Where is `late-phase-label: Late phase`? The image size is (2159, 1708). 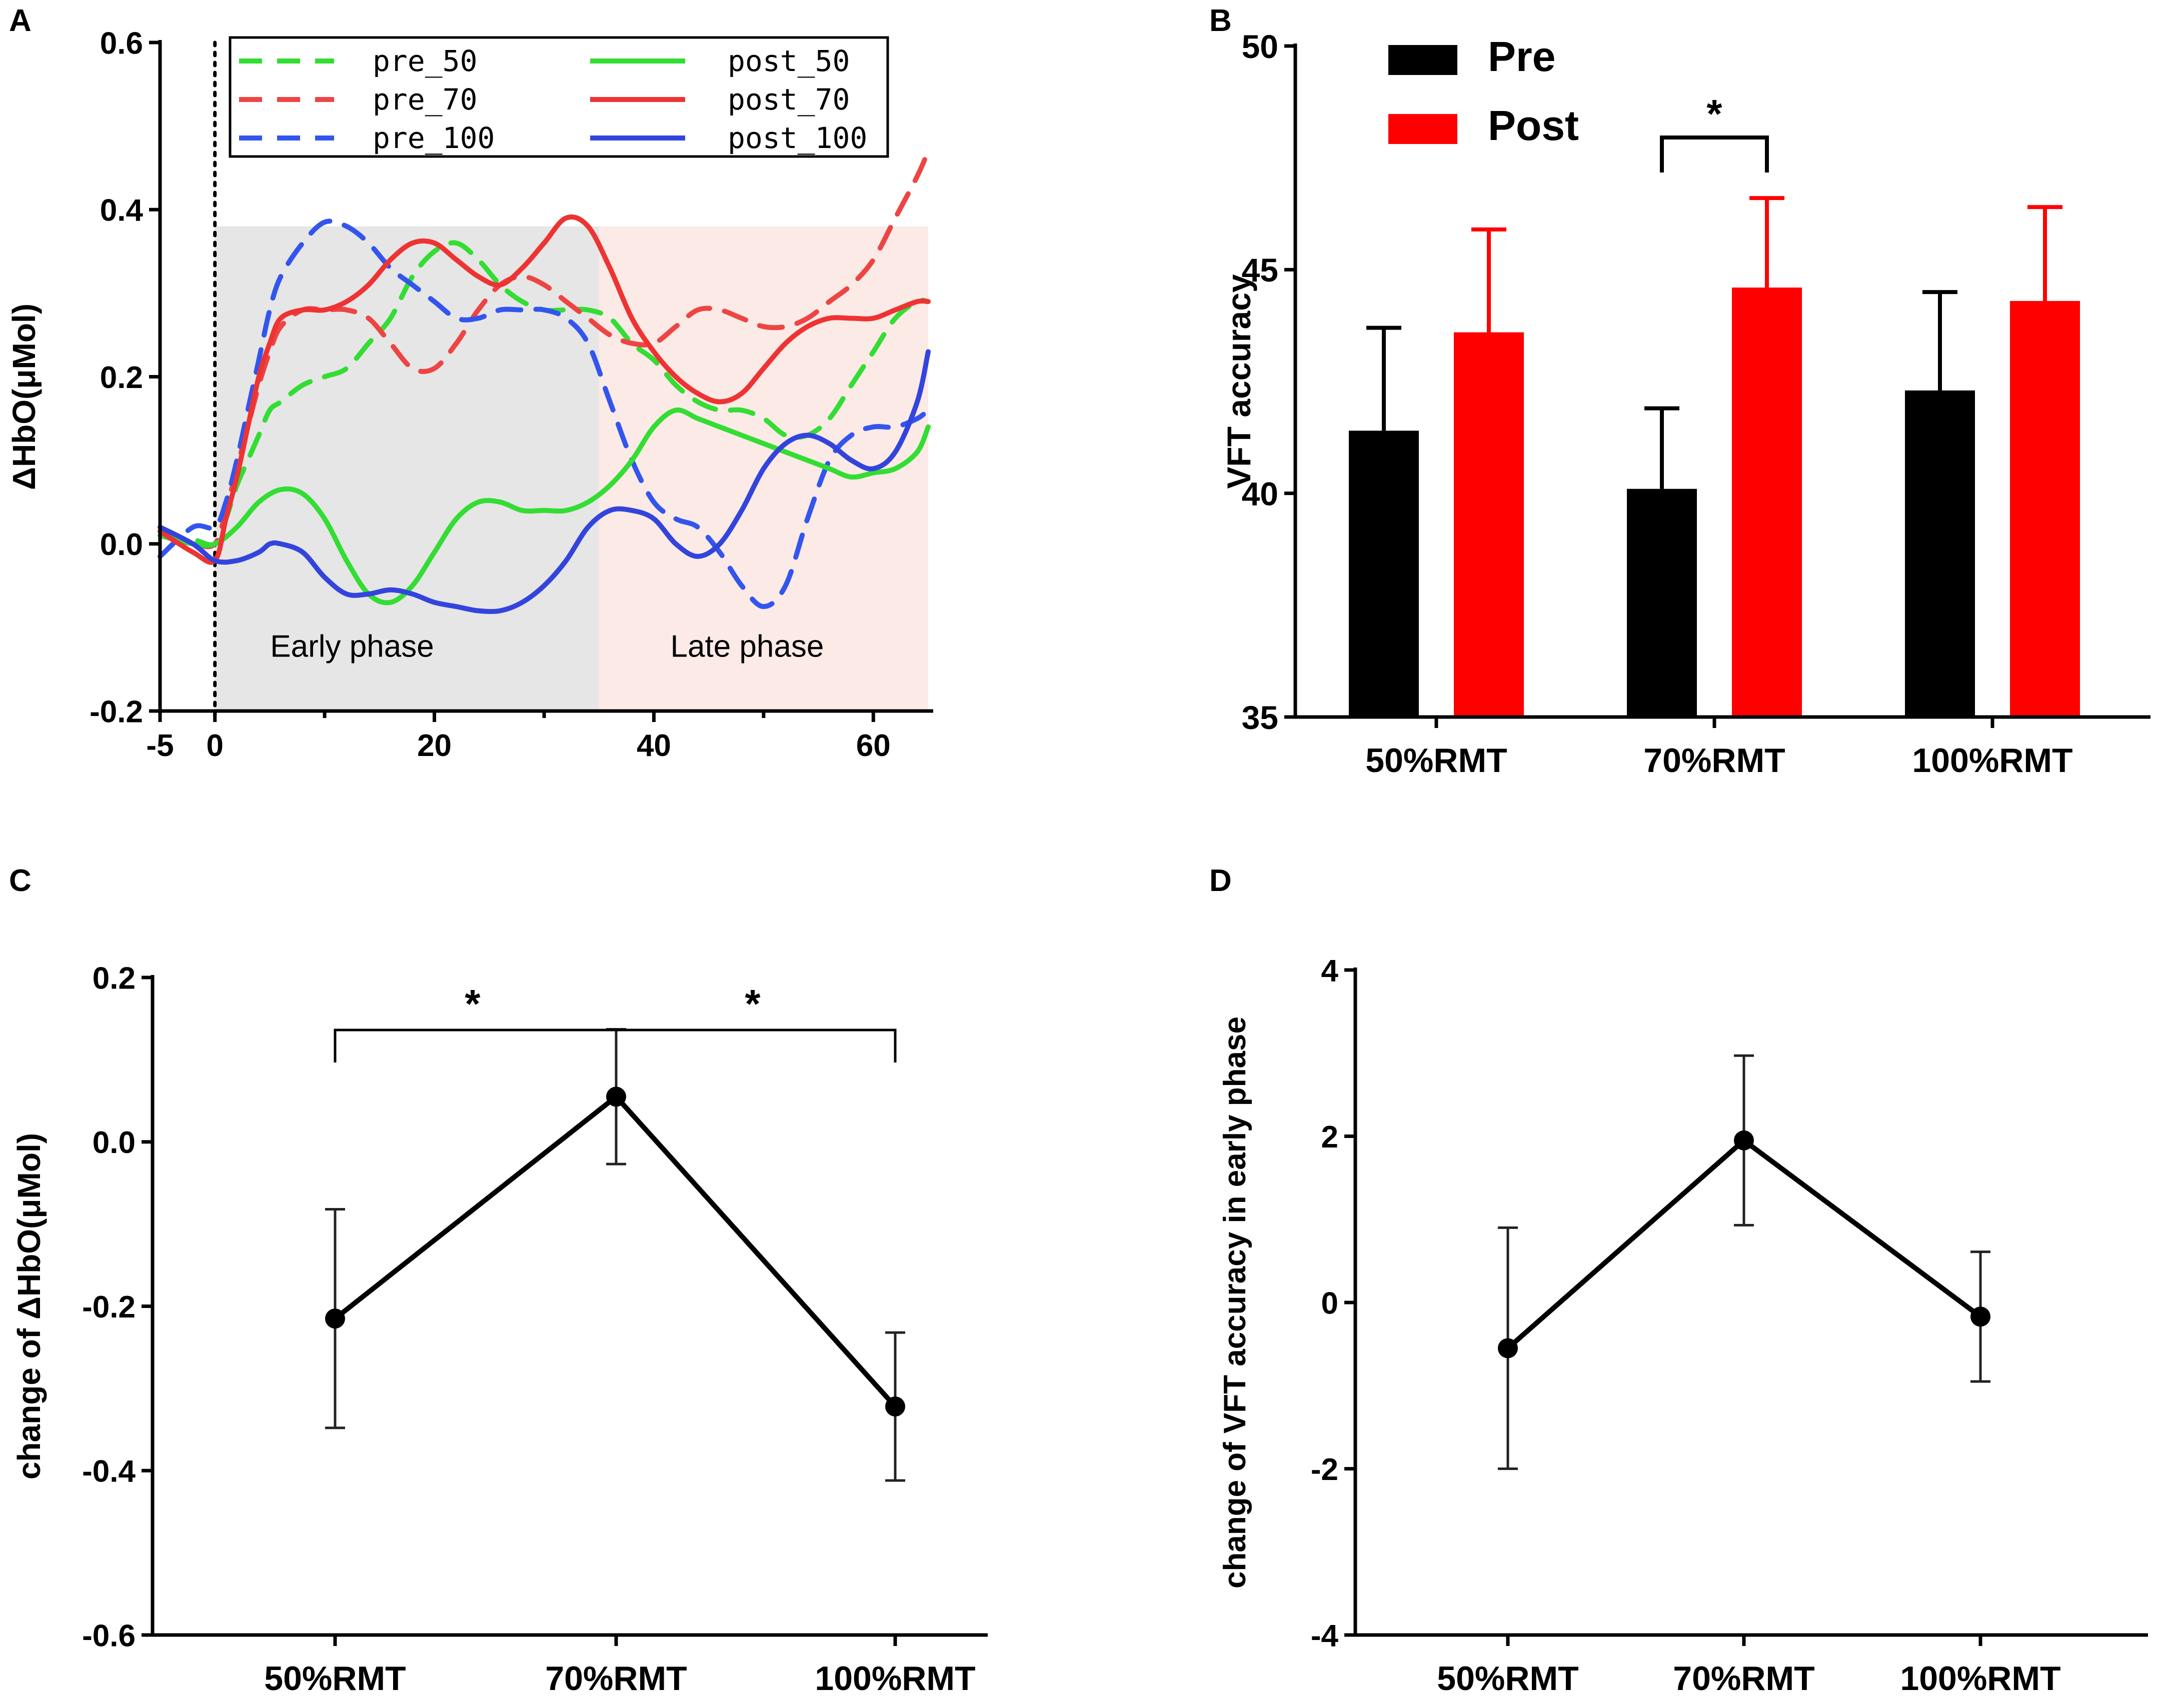
late-phase-label: Late phase is located at coordinates (747, 646).